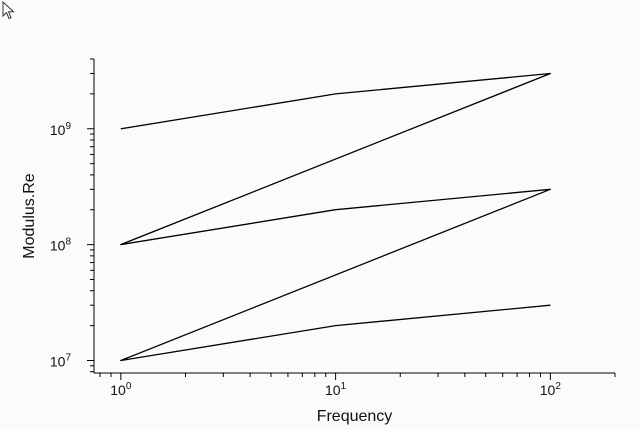  Describe the element at coordinates (61, 360) in the screenshot. I see `y-tick-label: 10⁷` at that location.